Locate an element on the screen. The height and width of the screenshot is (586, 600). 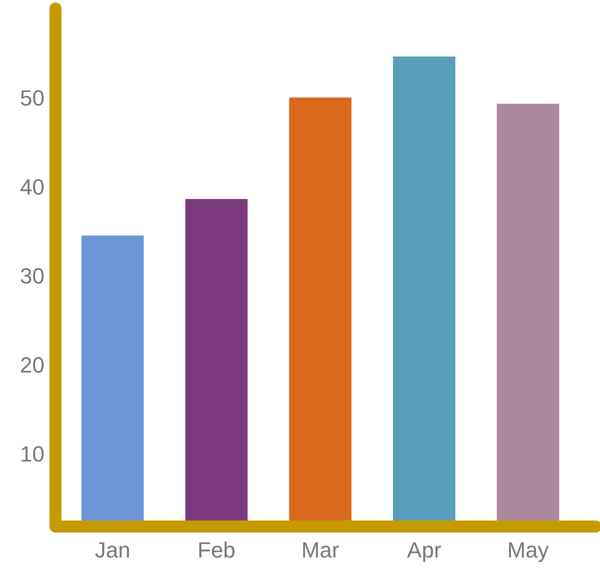
y-tick-label: 30 is located at coordinates (32, 276).